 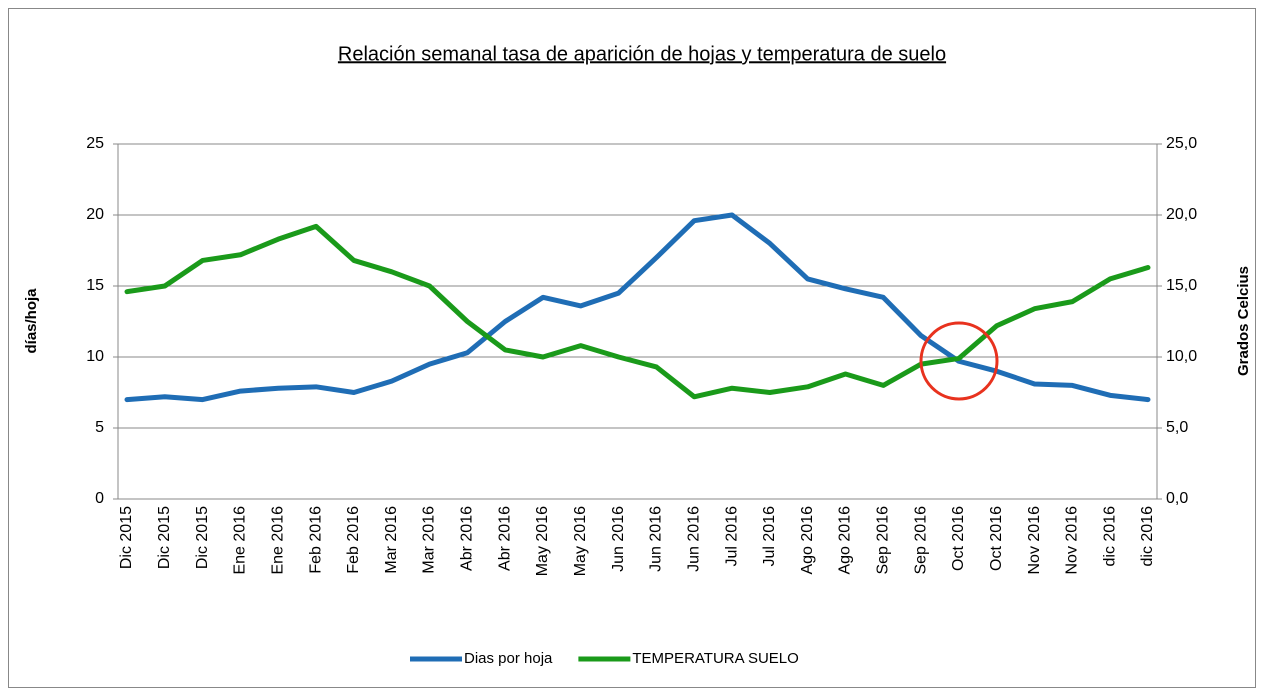 What do you see at coordinates (95, 285) in the screenshot?
I see `y-tick-label: 15` at bounding box center [95, 285].